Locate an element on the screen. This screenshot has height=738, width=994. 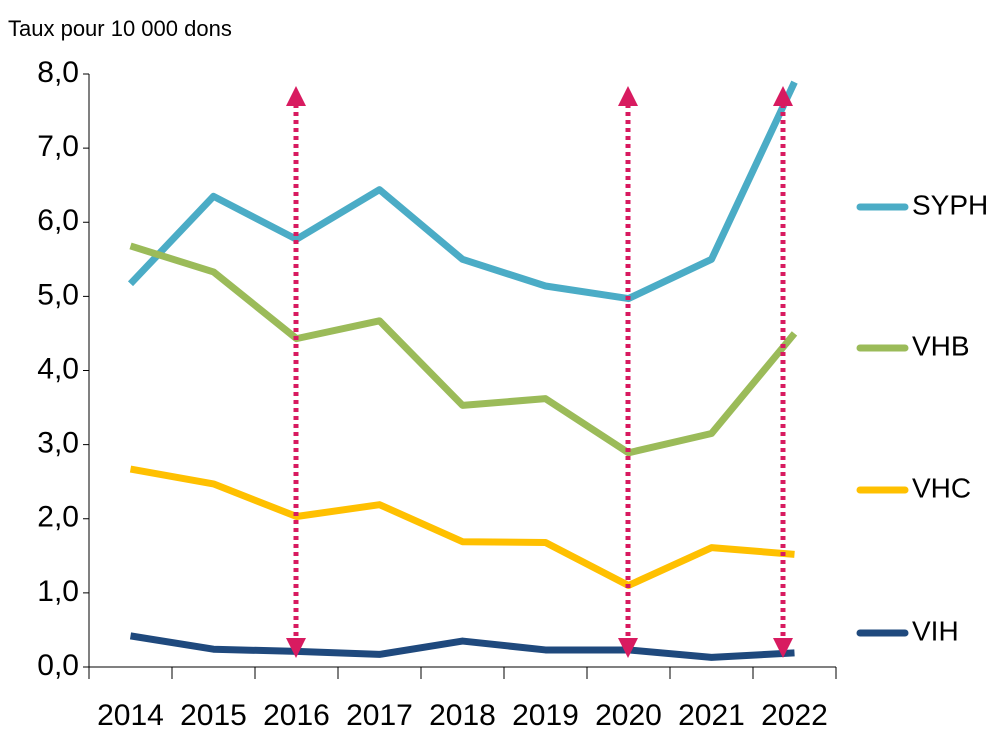
y-tick-label: 7,0 is located at coordinates (58, 146).